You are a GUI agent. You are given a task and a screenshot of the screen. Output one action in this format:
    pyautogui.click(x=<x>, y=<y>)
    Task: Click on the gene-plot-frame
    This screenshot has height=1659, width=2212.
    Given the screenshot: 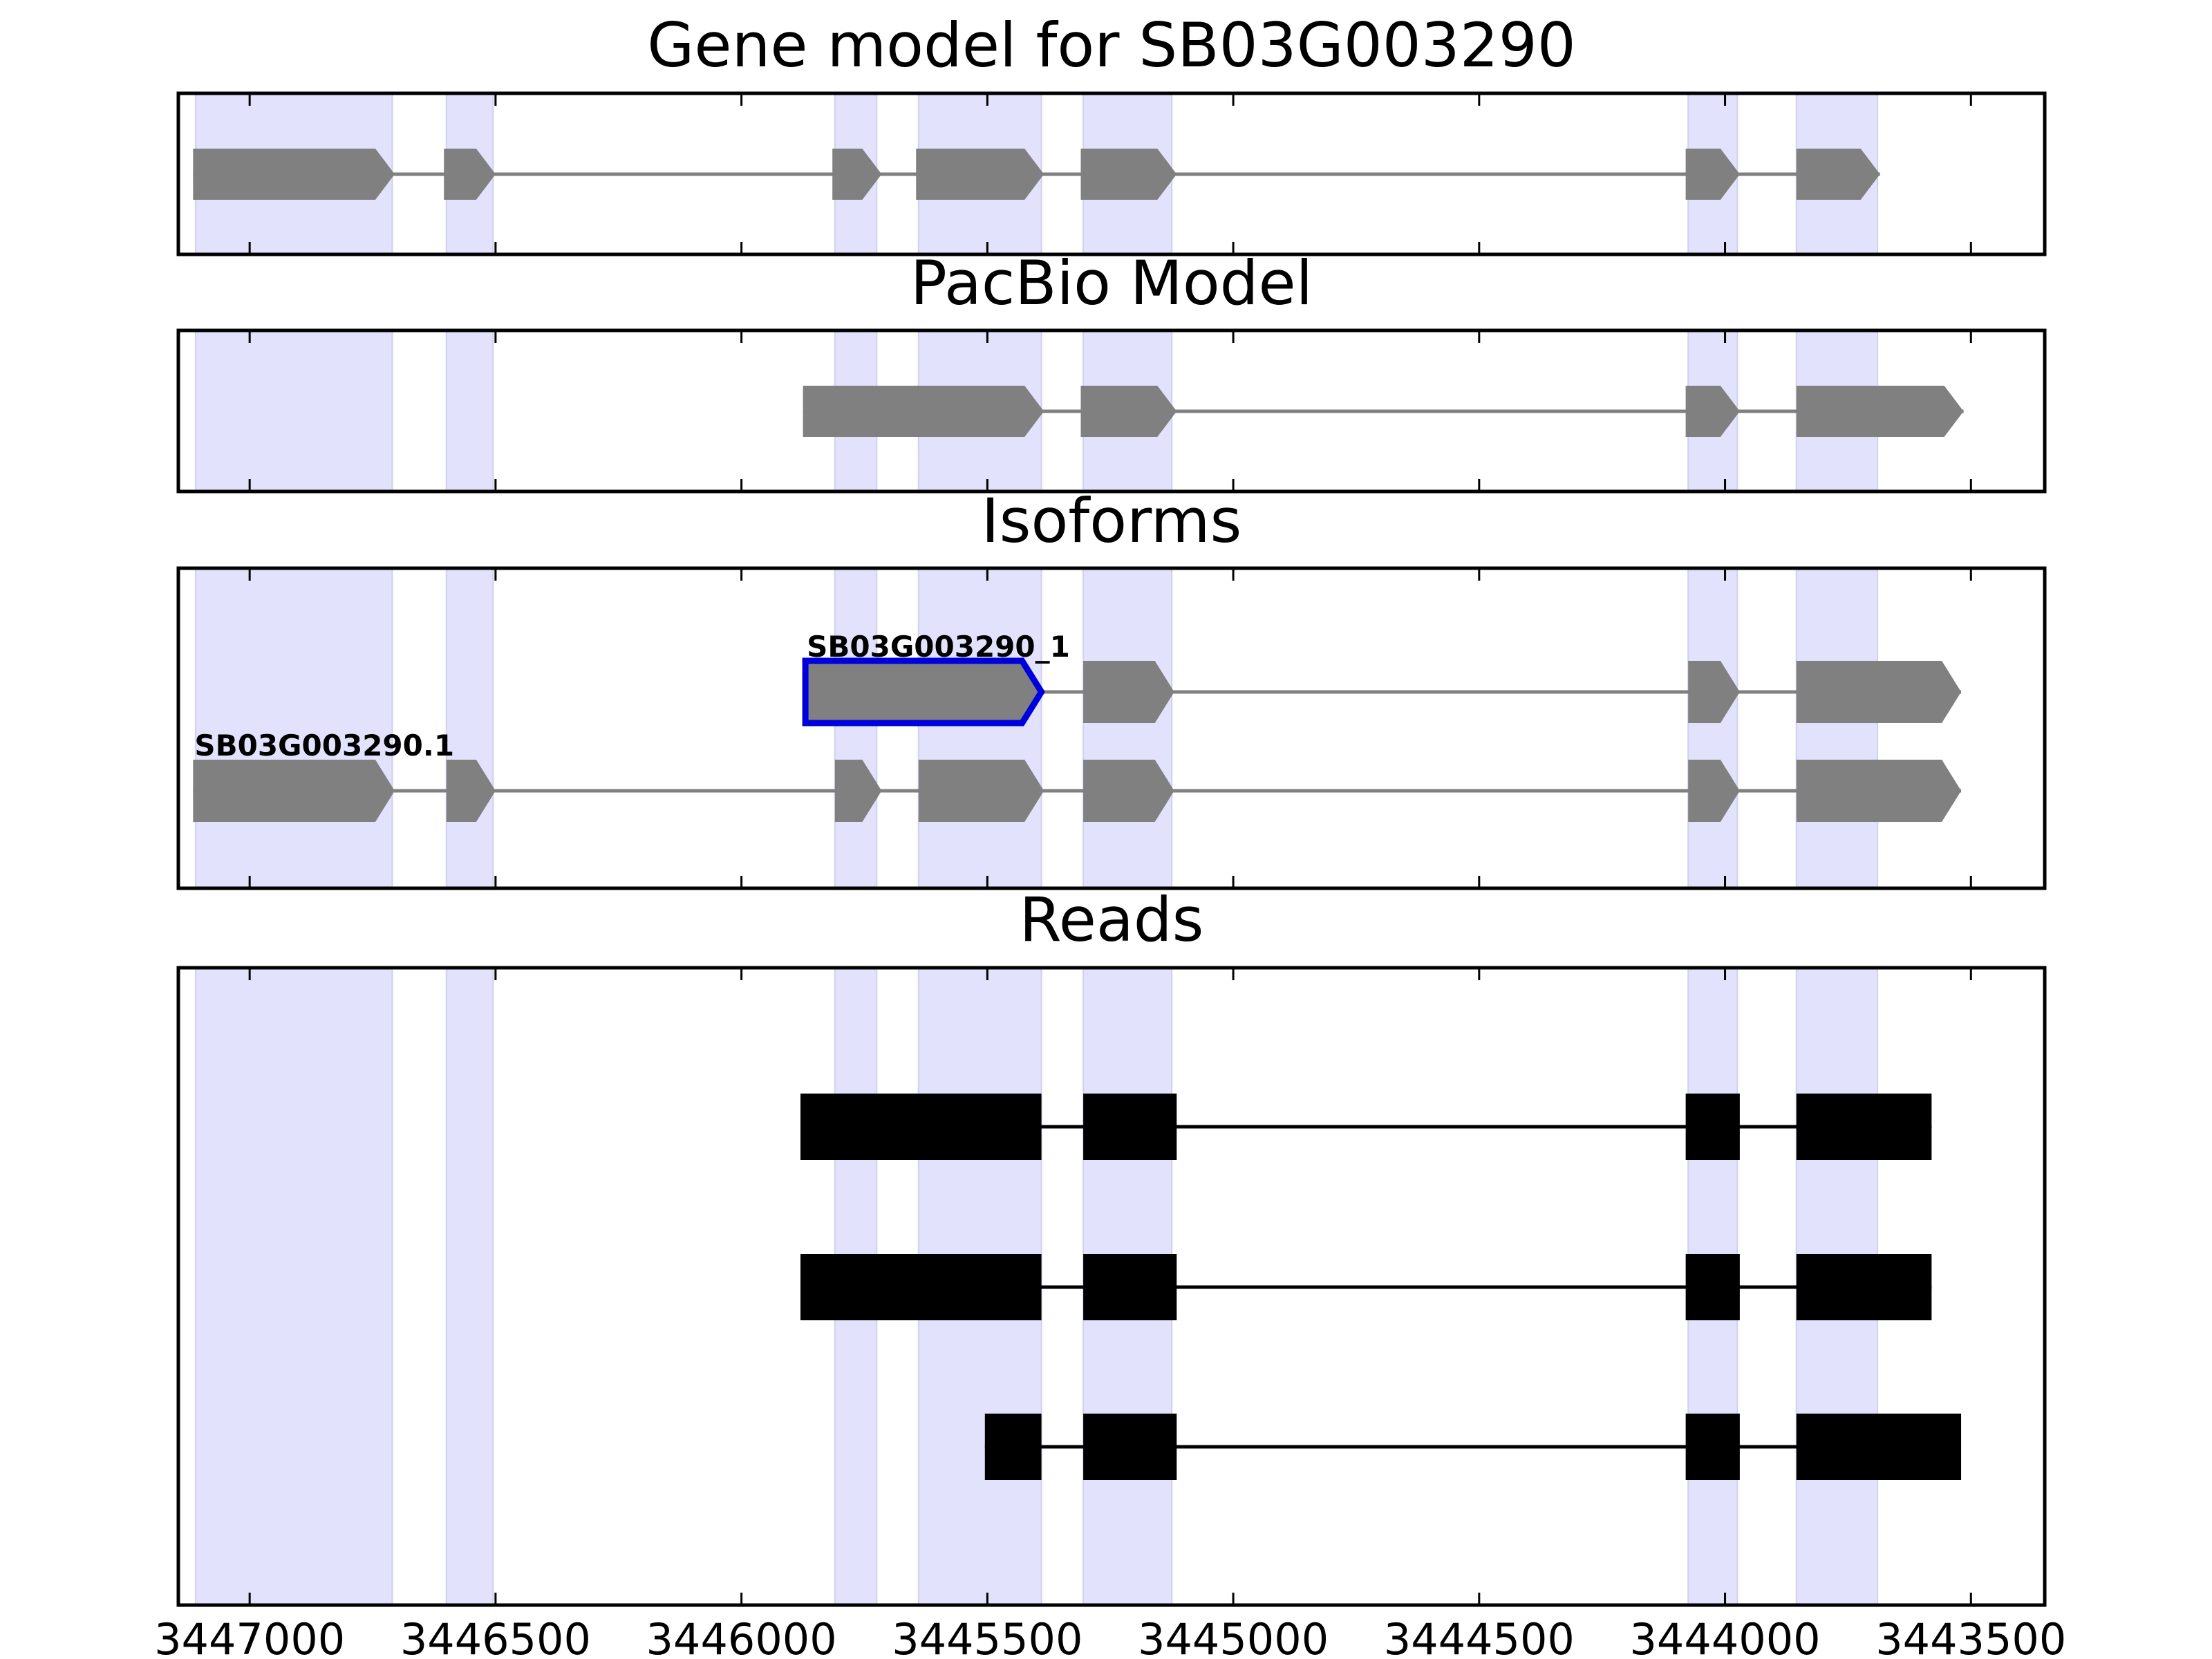 What is the action you would take?
    pyautogui.click(x=1111, y=174)
    